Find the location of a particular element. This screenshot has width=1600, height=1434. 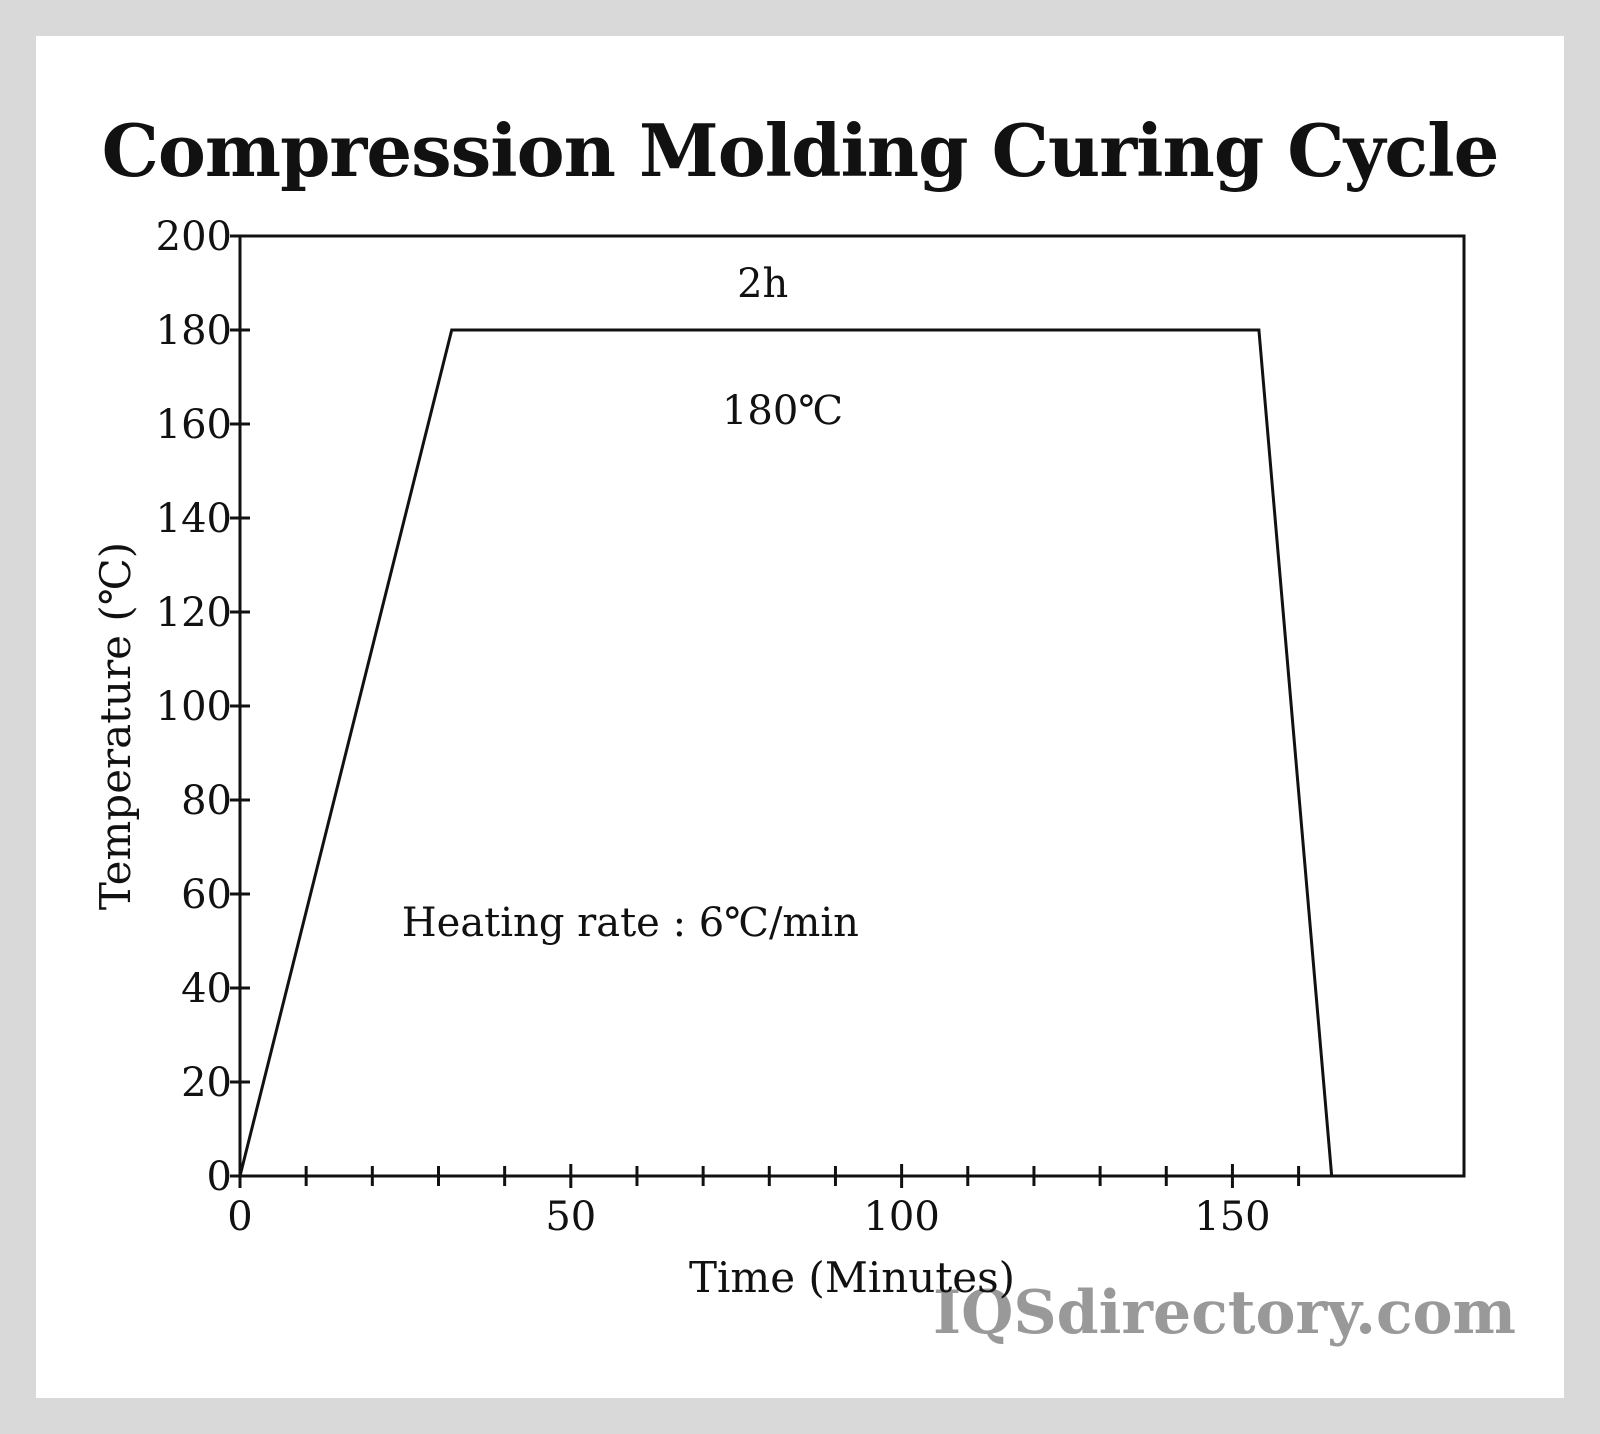

y-tick-label: 140 is located at coordinates (194, 519).